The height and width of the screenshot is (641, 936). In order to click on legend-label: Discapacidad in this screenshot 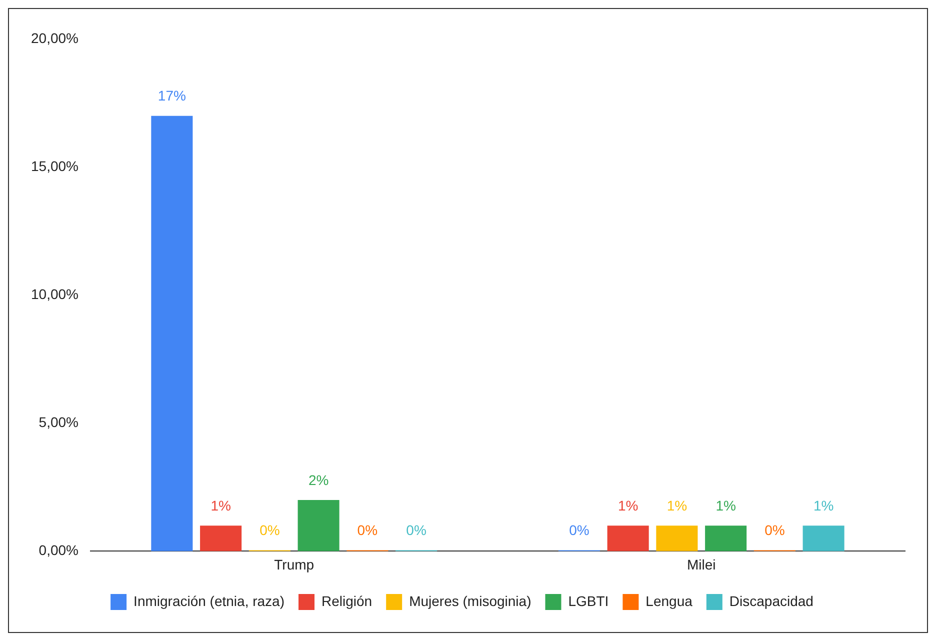, I will do `click(771, 600)`.